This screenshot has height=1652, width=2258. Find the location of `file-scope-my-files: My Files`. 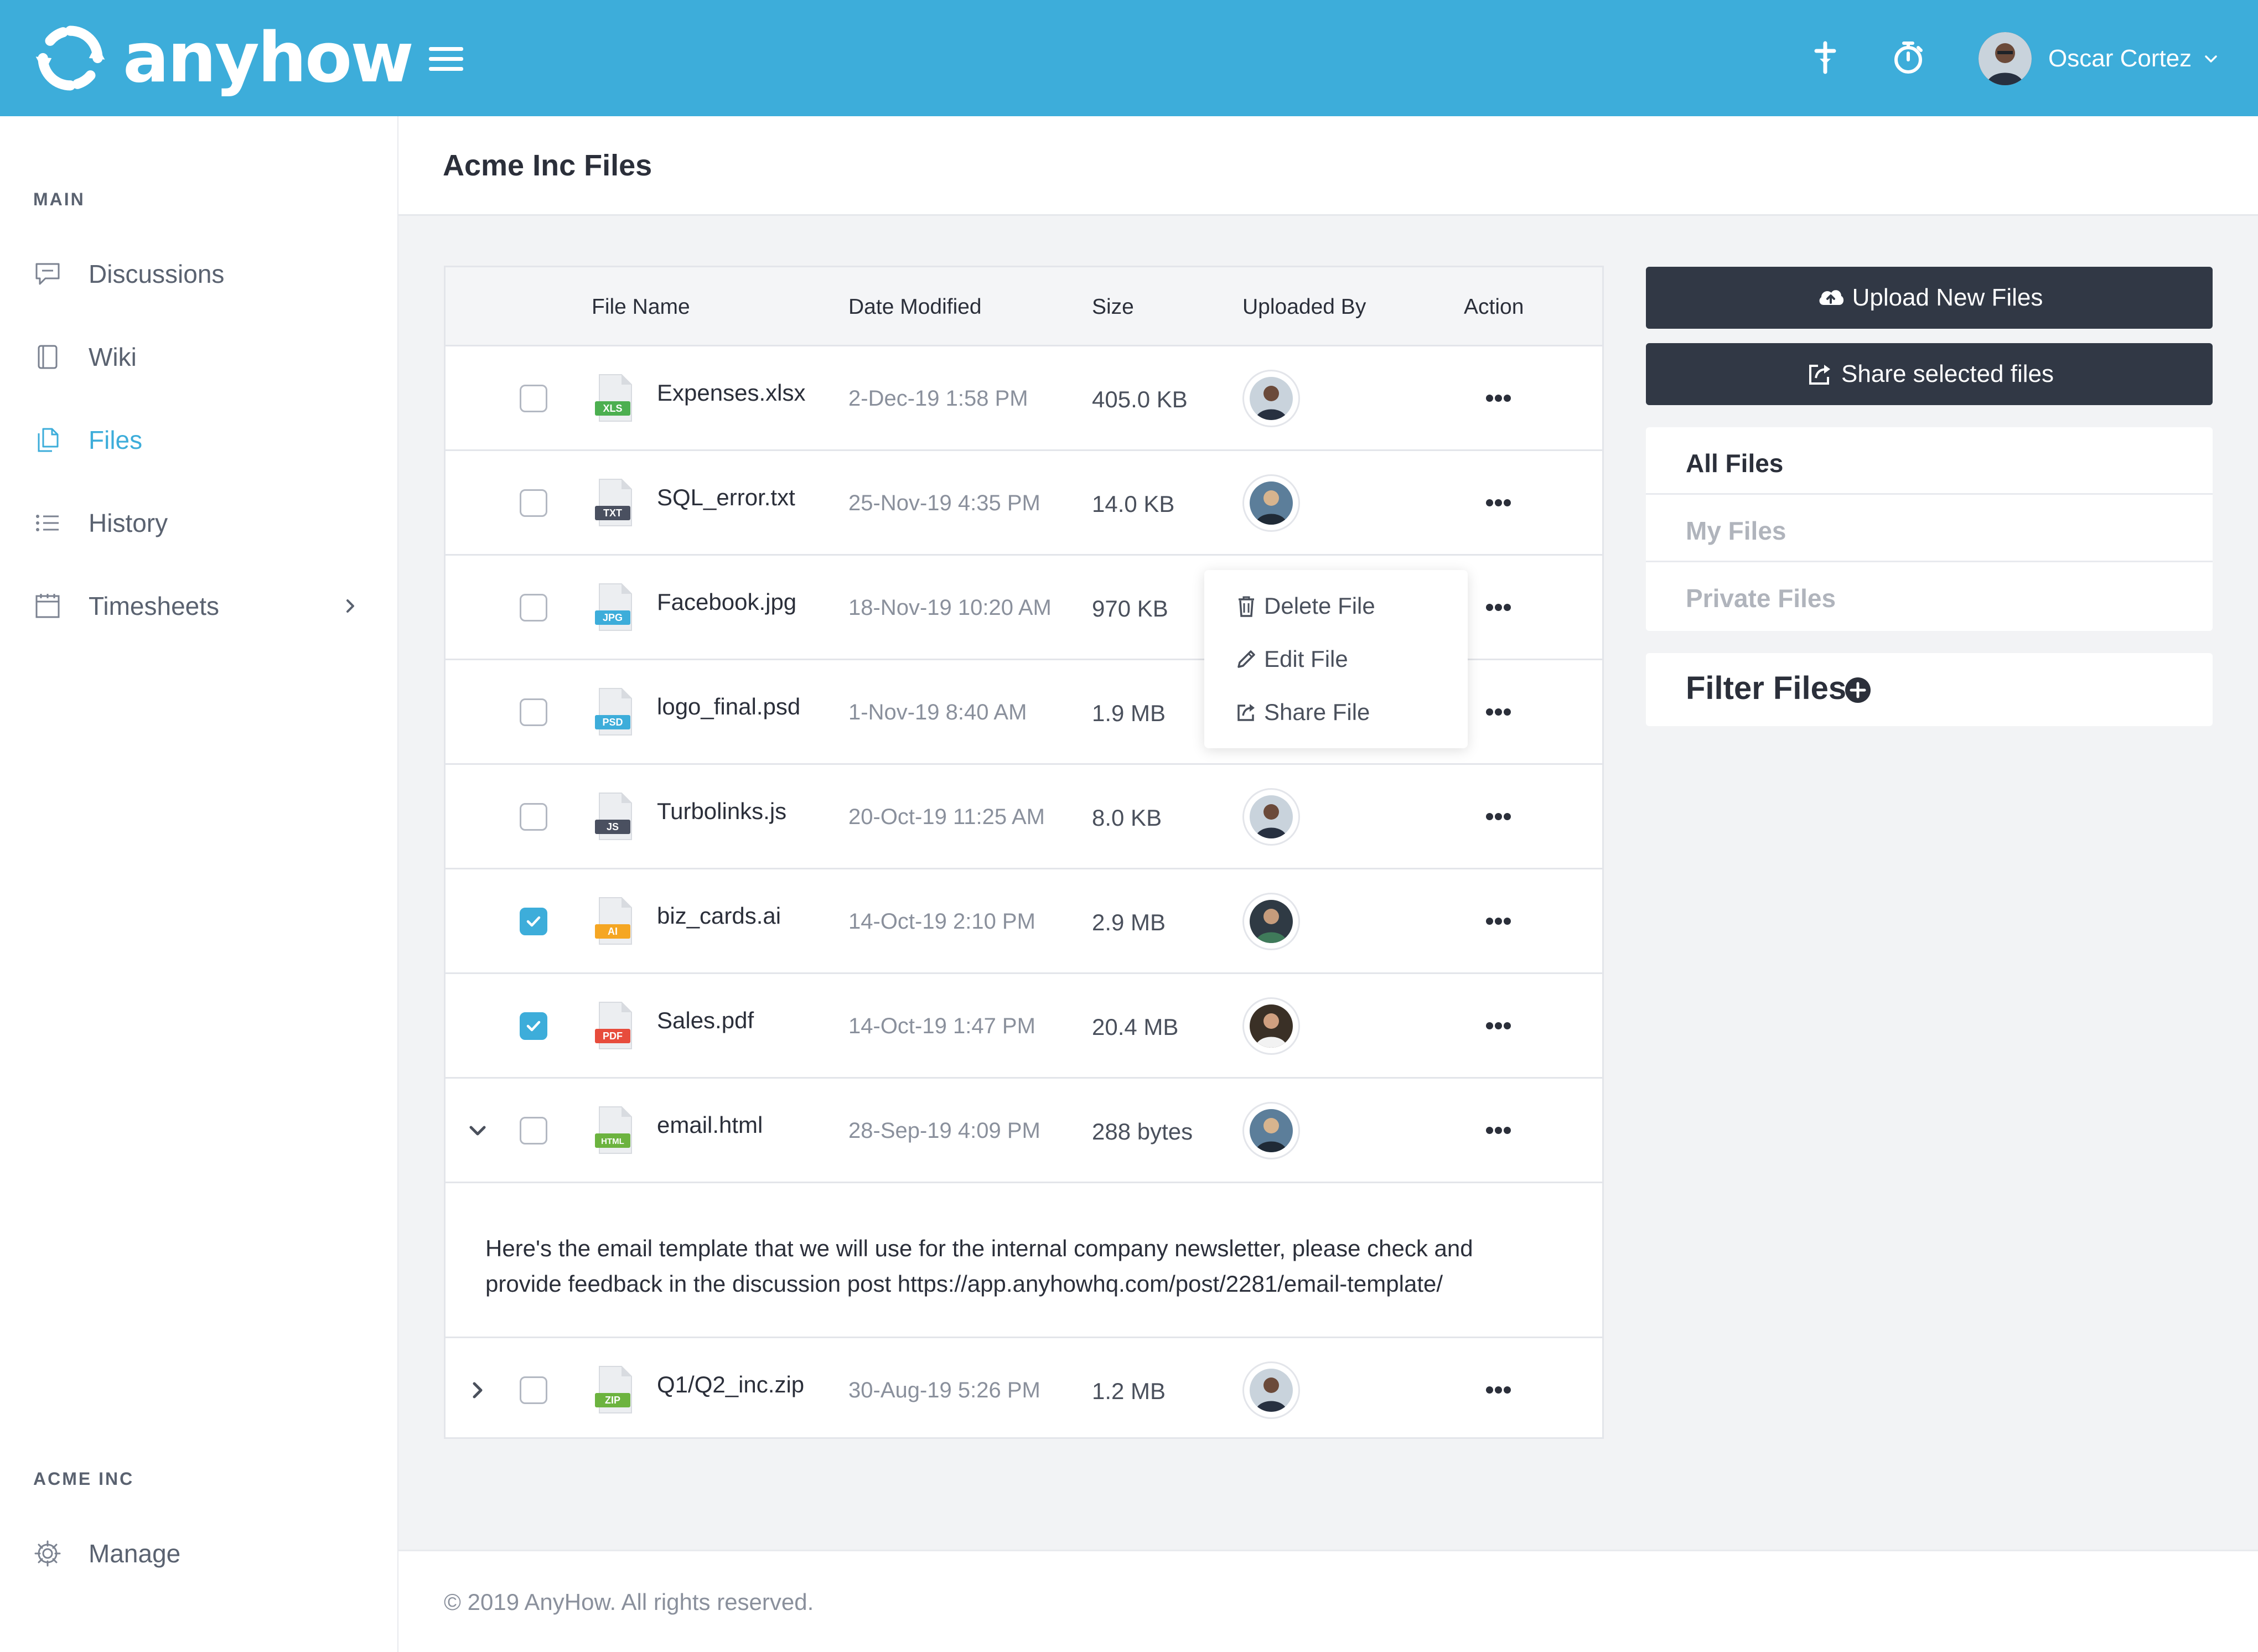

file-scope-my-files: My Files is located at coordinates (1929, 528).